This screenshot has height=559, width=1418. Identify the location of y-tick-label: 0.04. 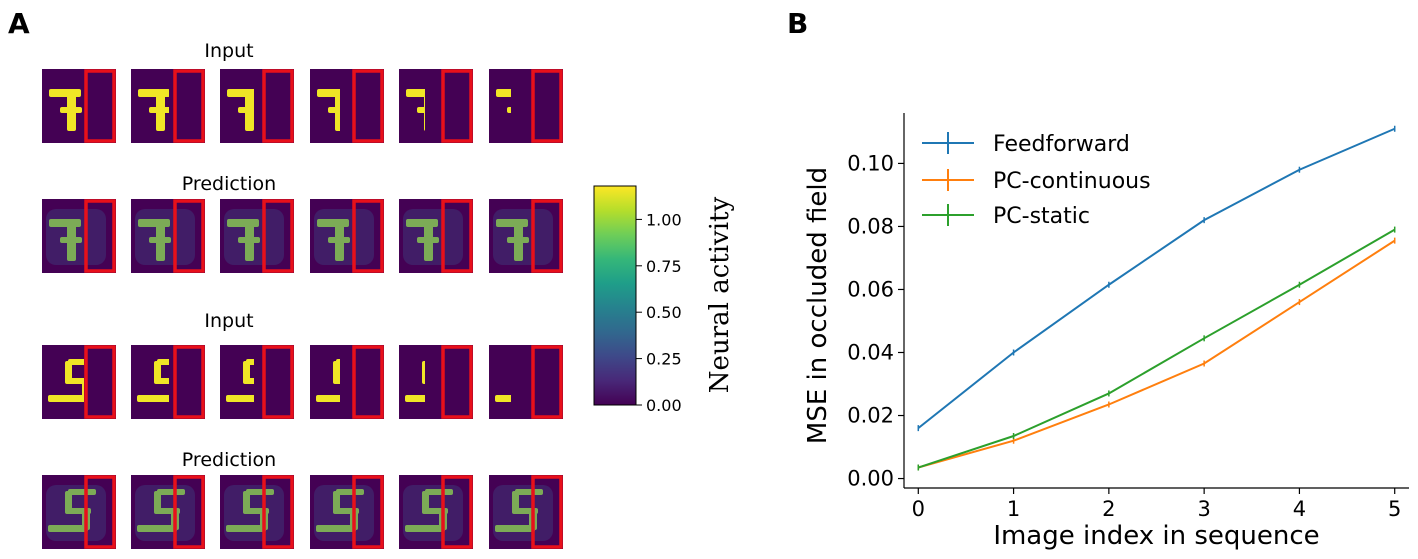
(870, 352).